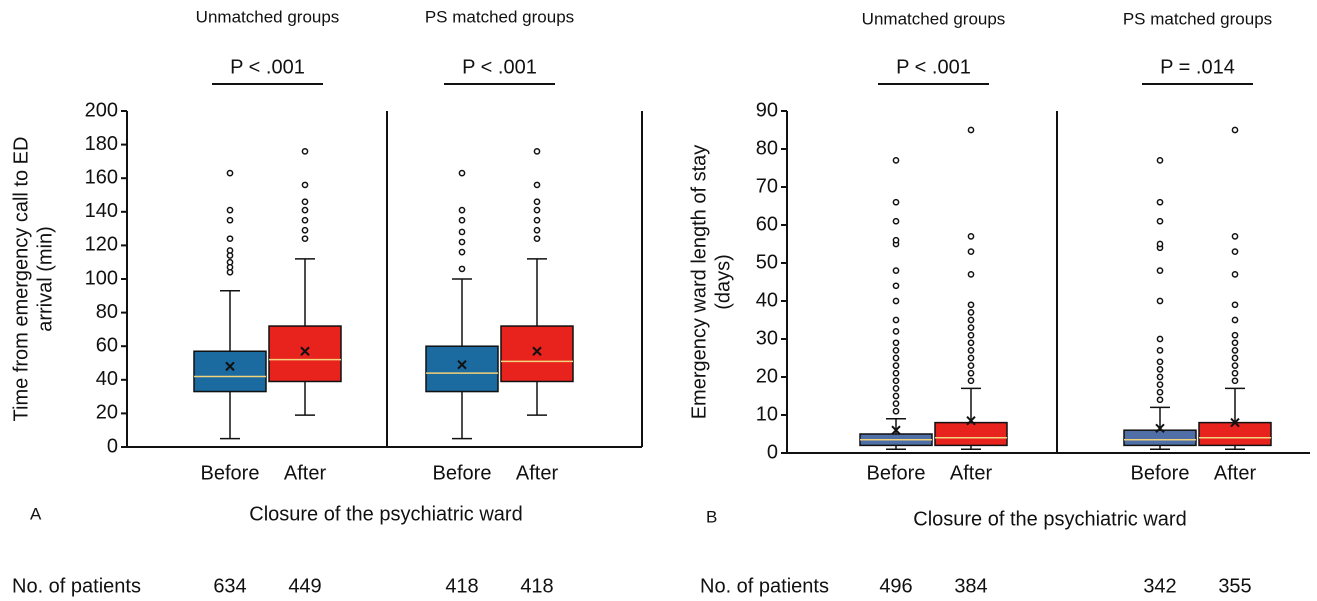  Describe the element at coordinates (711, 516) in the screenshot. I see `panel-label: B` at that location.